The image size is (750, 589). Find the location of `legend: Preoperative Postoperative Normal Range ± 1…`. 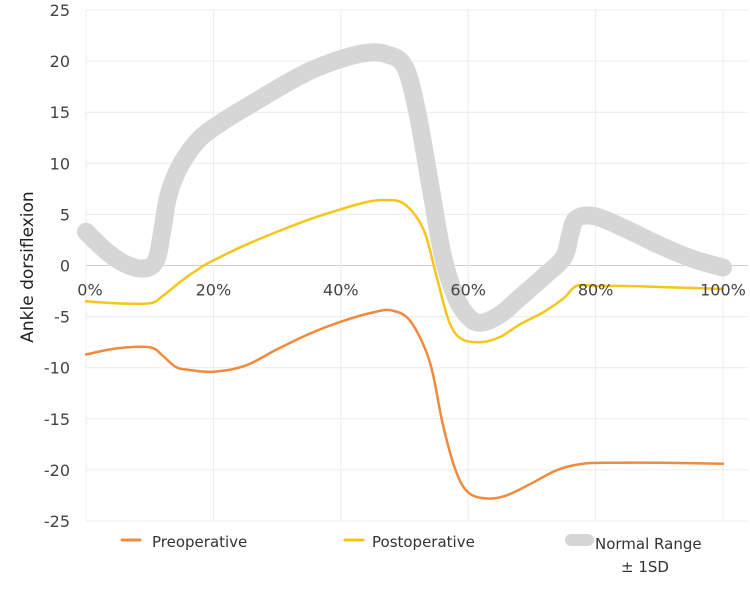

legend: Preoperative Postoperative Normal Range ± 1… is located at coordinates (411, 554).